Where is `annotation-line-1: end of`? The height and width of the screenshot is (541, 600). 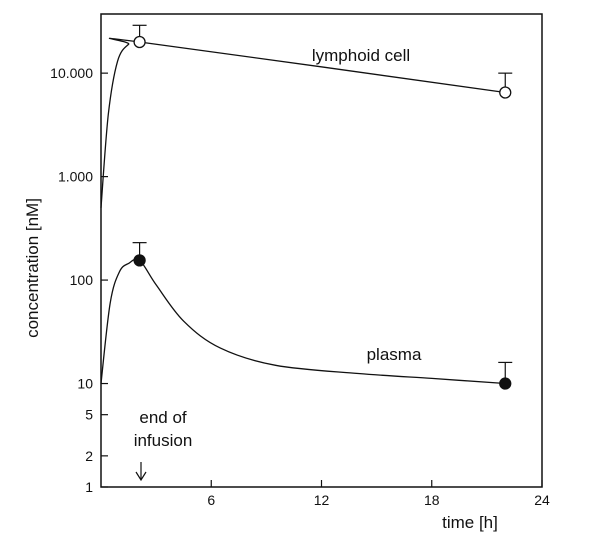 annotation-line-1: end of is located at coordinates (163, 417).